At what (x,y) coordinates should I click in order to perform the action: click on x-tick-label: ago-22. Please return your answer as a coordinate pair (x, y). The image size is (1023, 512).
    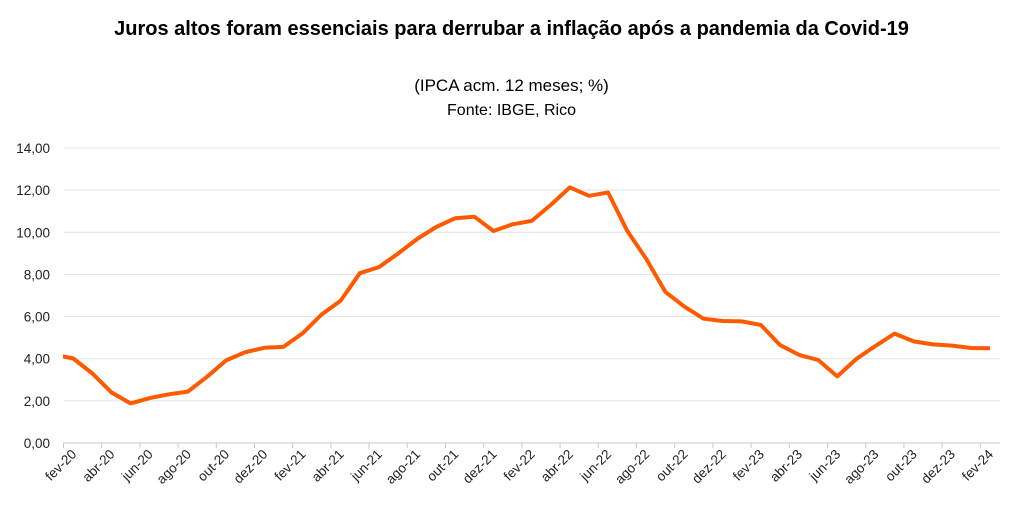
    Looking at the image, I should click on (632, 467).